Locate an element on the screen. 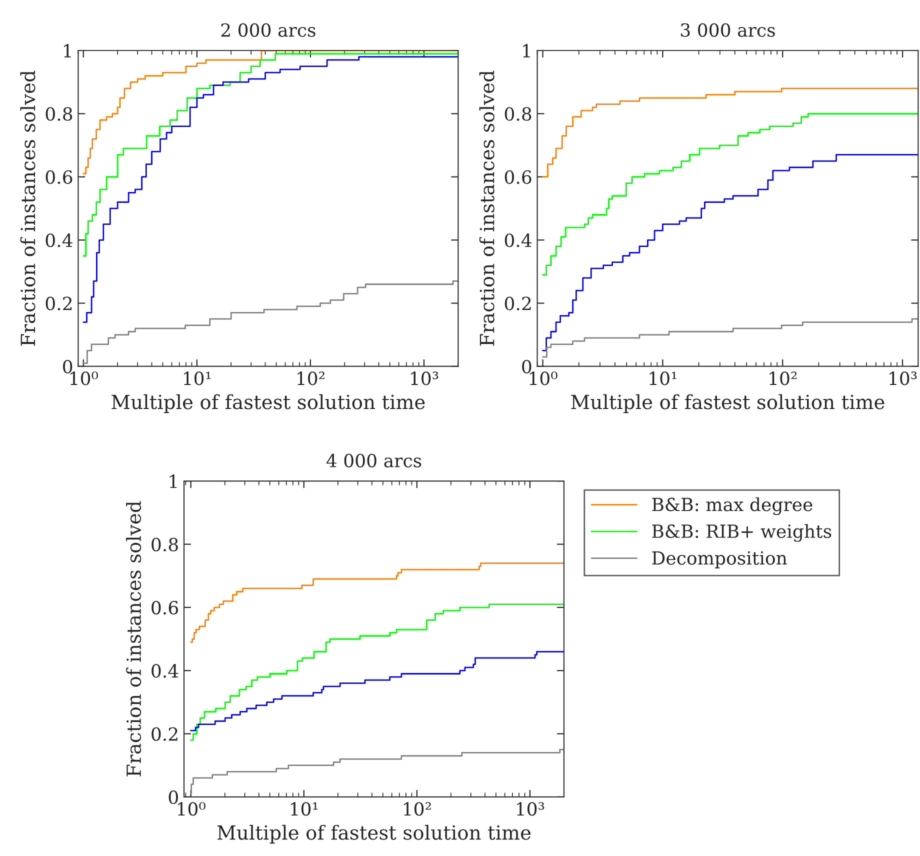 Image resolution: width=920 pixels, height=856 pixels. legend-label: B&B: RIB+ weights is located at coordinates (742, 533).